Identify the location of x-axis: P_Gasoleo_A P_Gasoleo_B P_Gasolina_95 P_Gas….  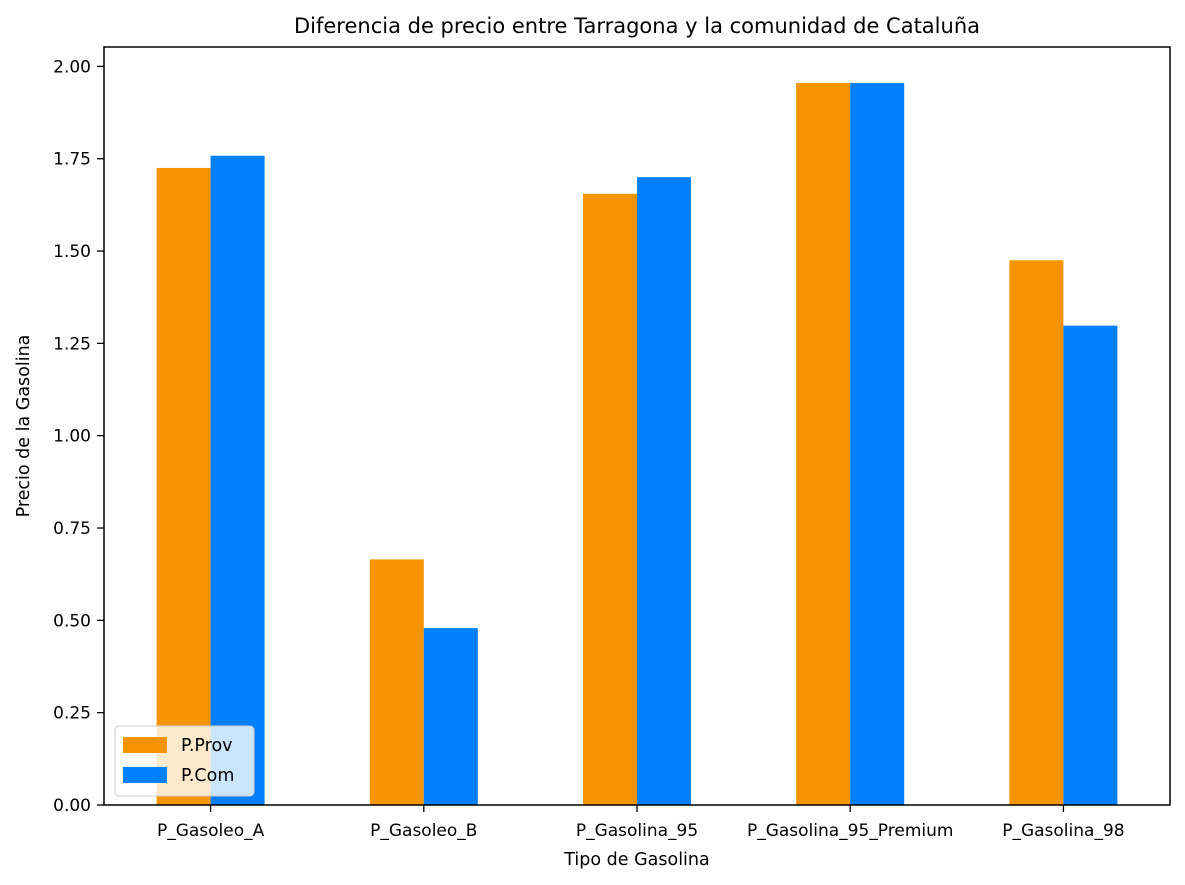
(641, 823).